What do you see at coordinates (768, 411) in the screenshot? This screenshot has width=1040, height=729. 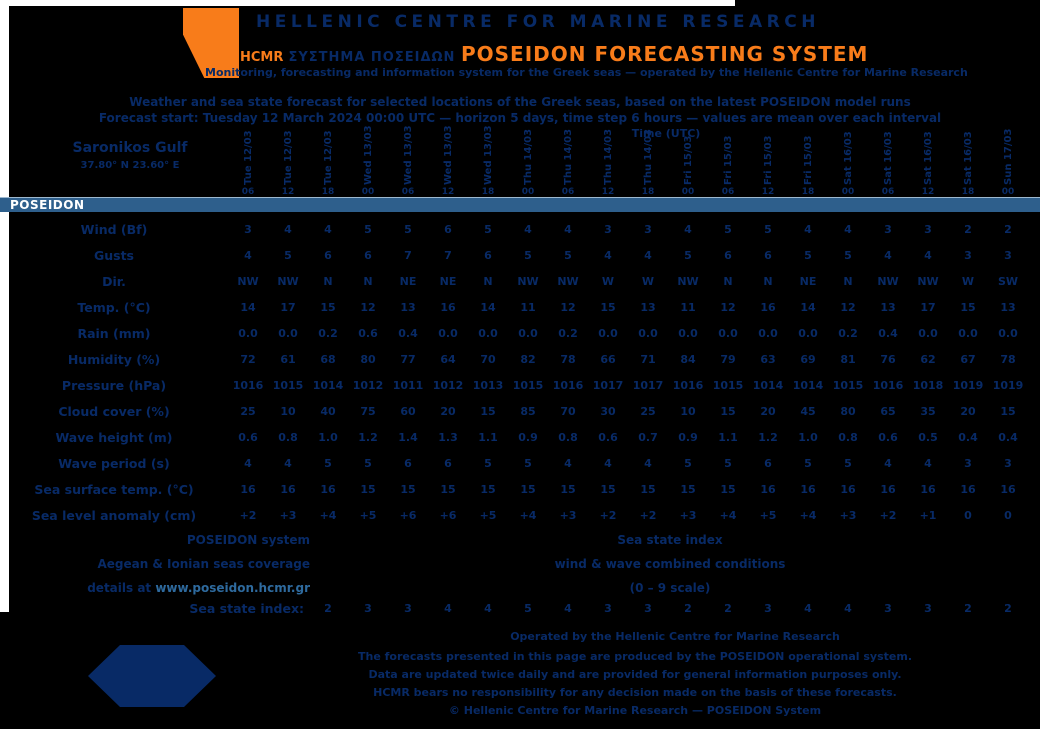 I see `forecast-value-cell: 20` at bounding box center [768, 411].